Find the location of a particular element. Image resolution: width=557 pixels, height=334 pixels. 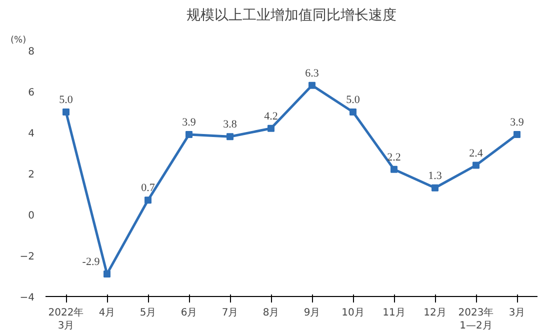

x-tick-label: 4月 is located at coordinates (107, 313).